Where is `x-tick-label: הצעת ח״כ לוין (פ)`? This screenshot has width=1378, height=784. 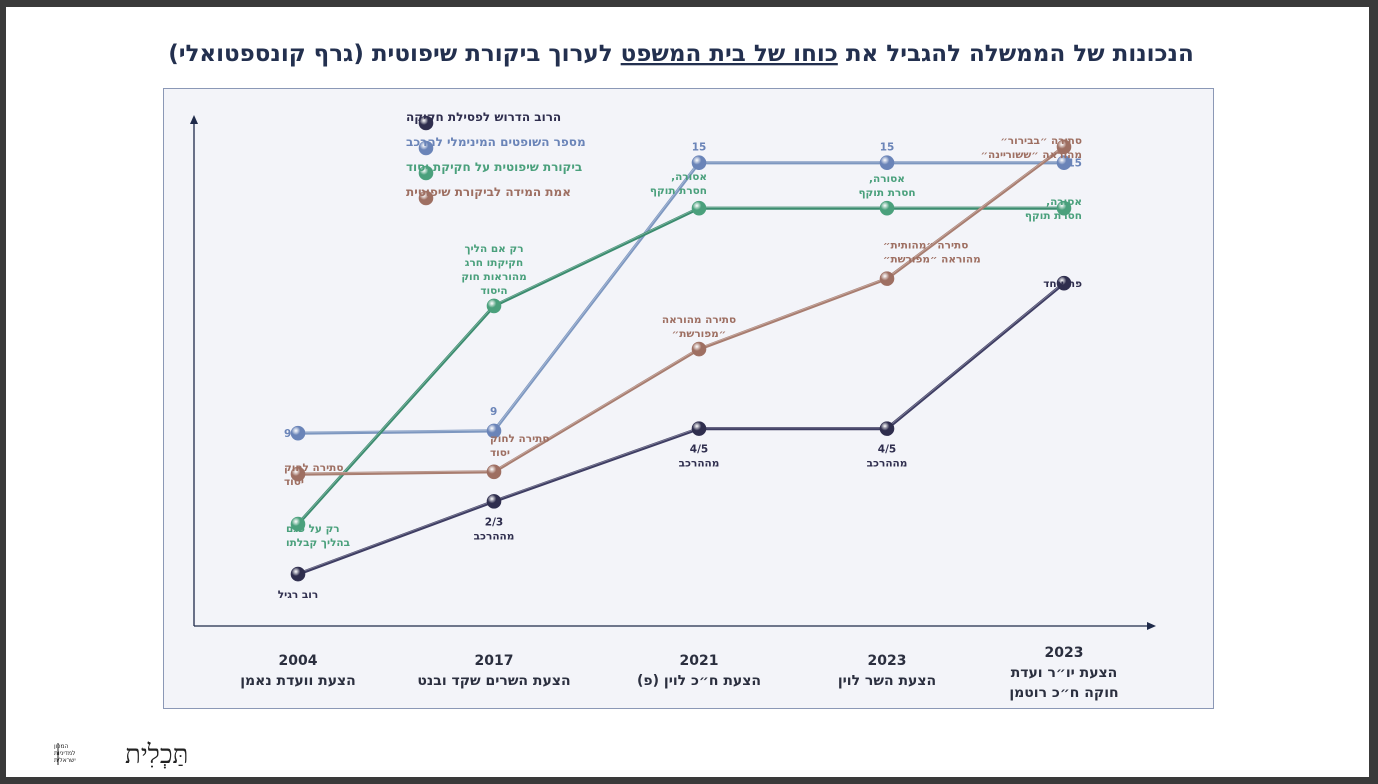
x-tick-label: הצעת ח״כ לוין (פ) is located at coordinates (699, 681).